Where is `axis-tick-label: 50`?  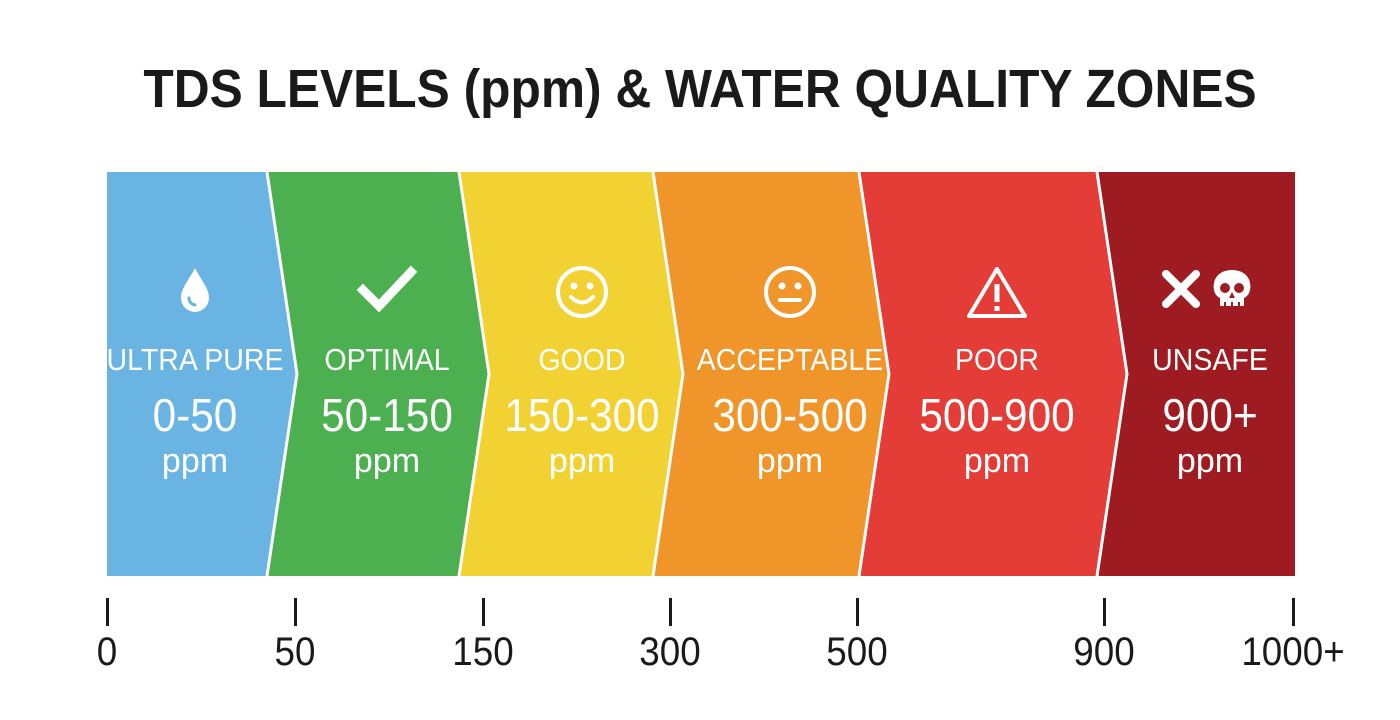 axis-tick-label: 50 is located at coordinates (295, 652).